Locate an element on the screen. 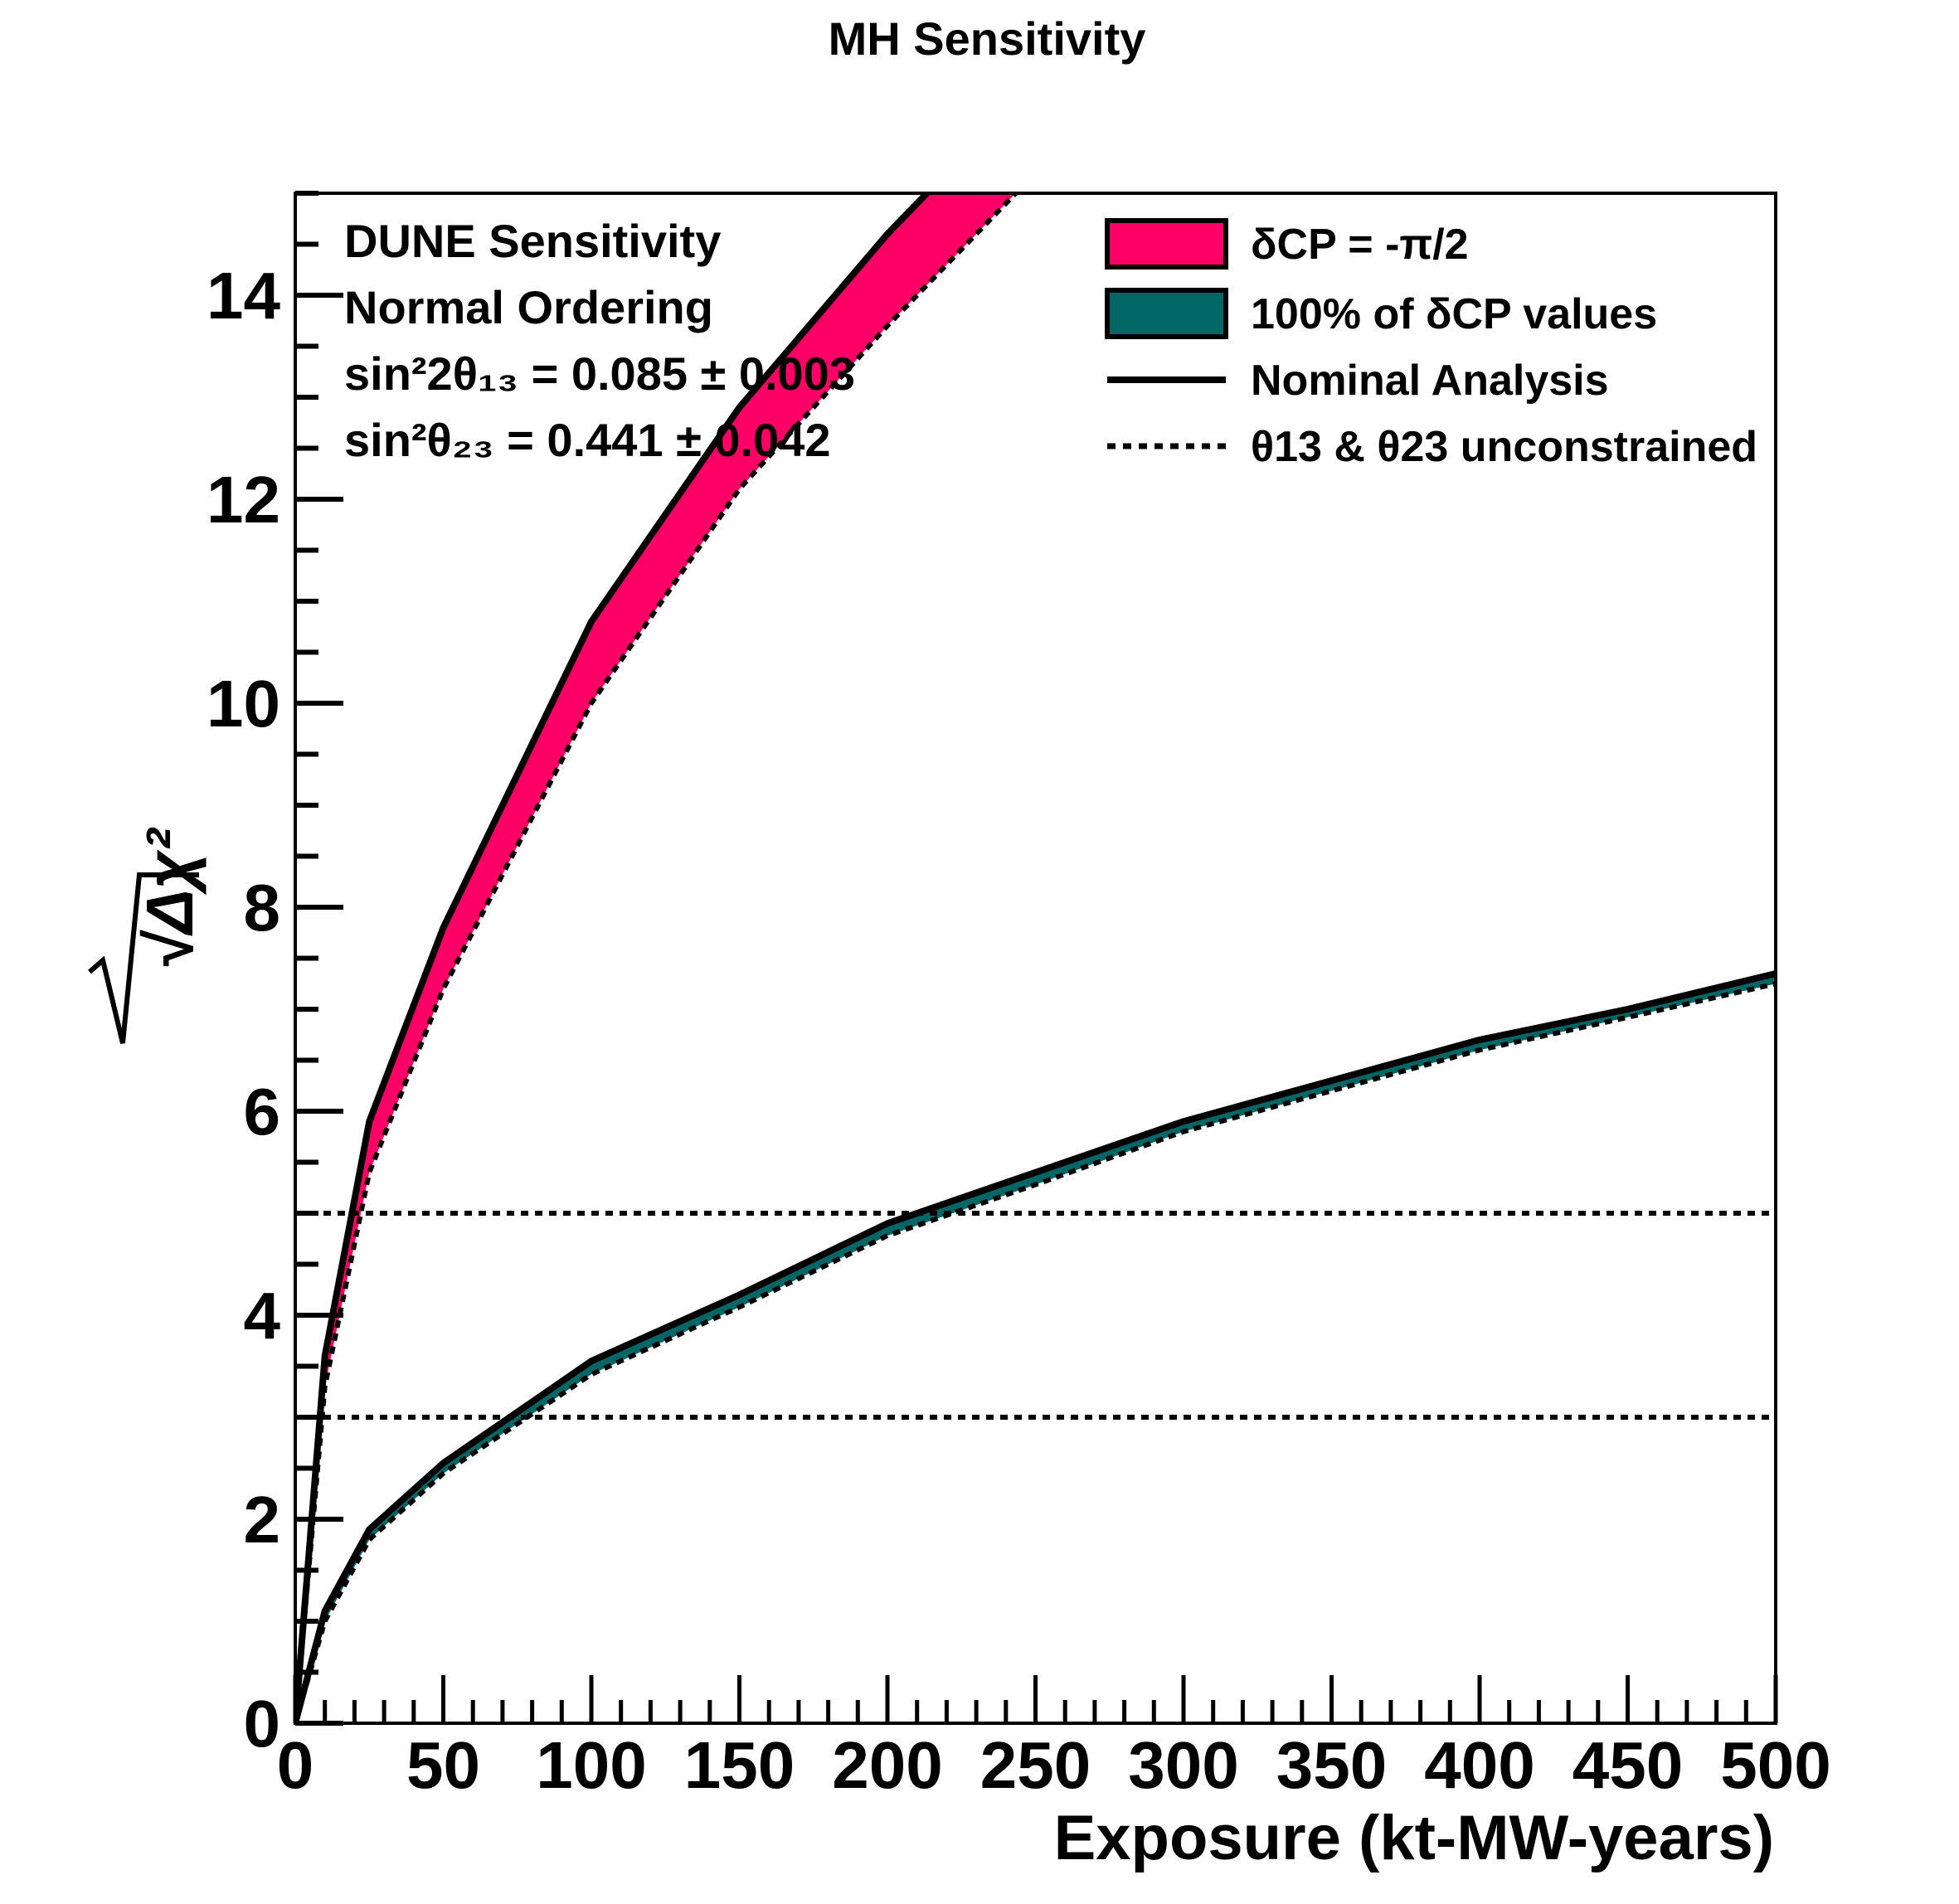  chart-title: MH Sensitivity is located at coordinates (988, 38).